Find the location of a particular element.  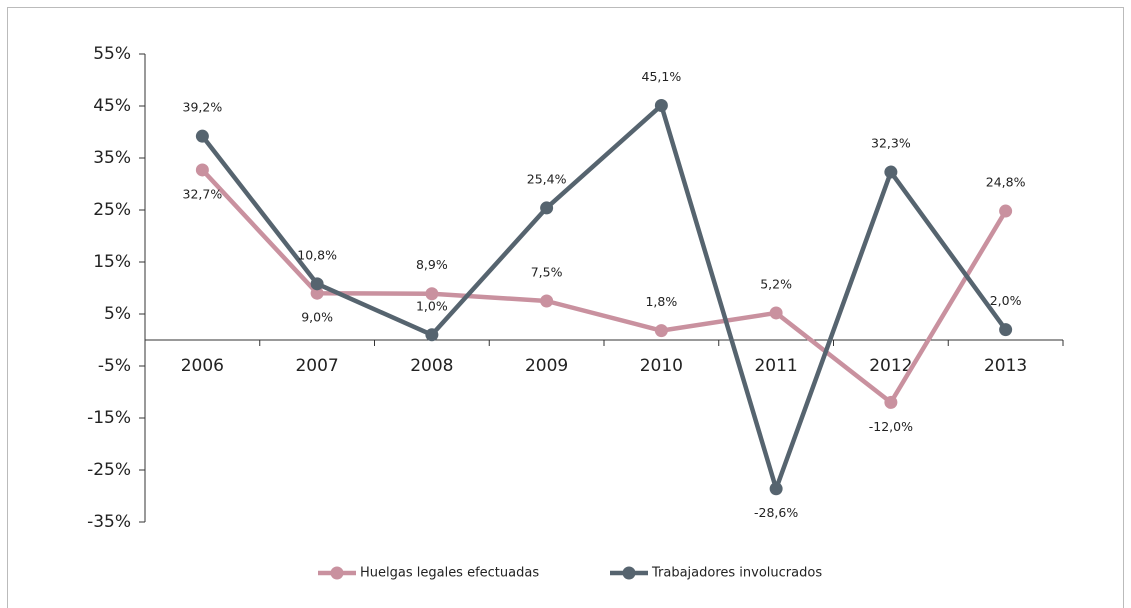

x-tick-label: 2013 is located at coordinates (1005, 366).